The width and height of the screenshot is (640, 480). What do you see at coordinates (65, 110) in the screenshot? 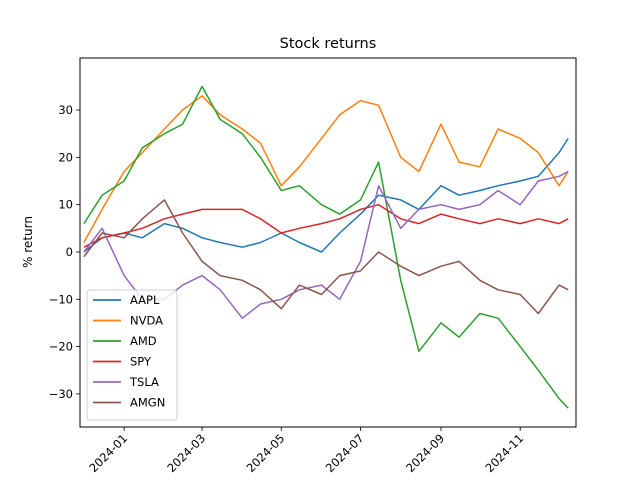
I see `y-tick-label: 30` at bounding box center [65, 110].